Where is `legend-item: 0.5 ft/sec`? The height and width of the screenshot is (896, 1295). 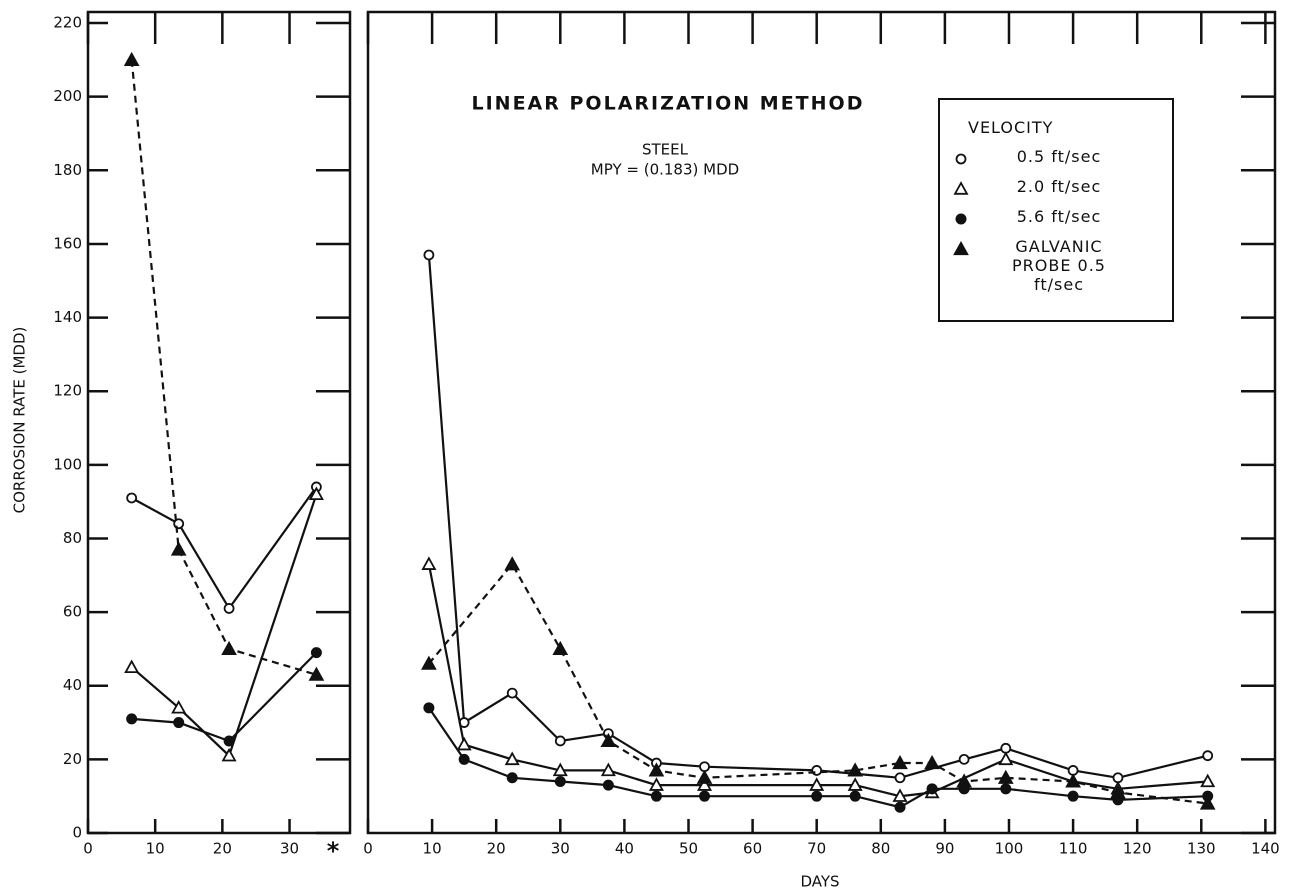
legend-item: 0.5 ft/sec is located at coordinates (1058, 157).